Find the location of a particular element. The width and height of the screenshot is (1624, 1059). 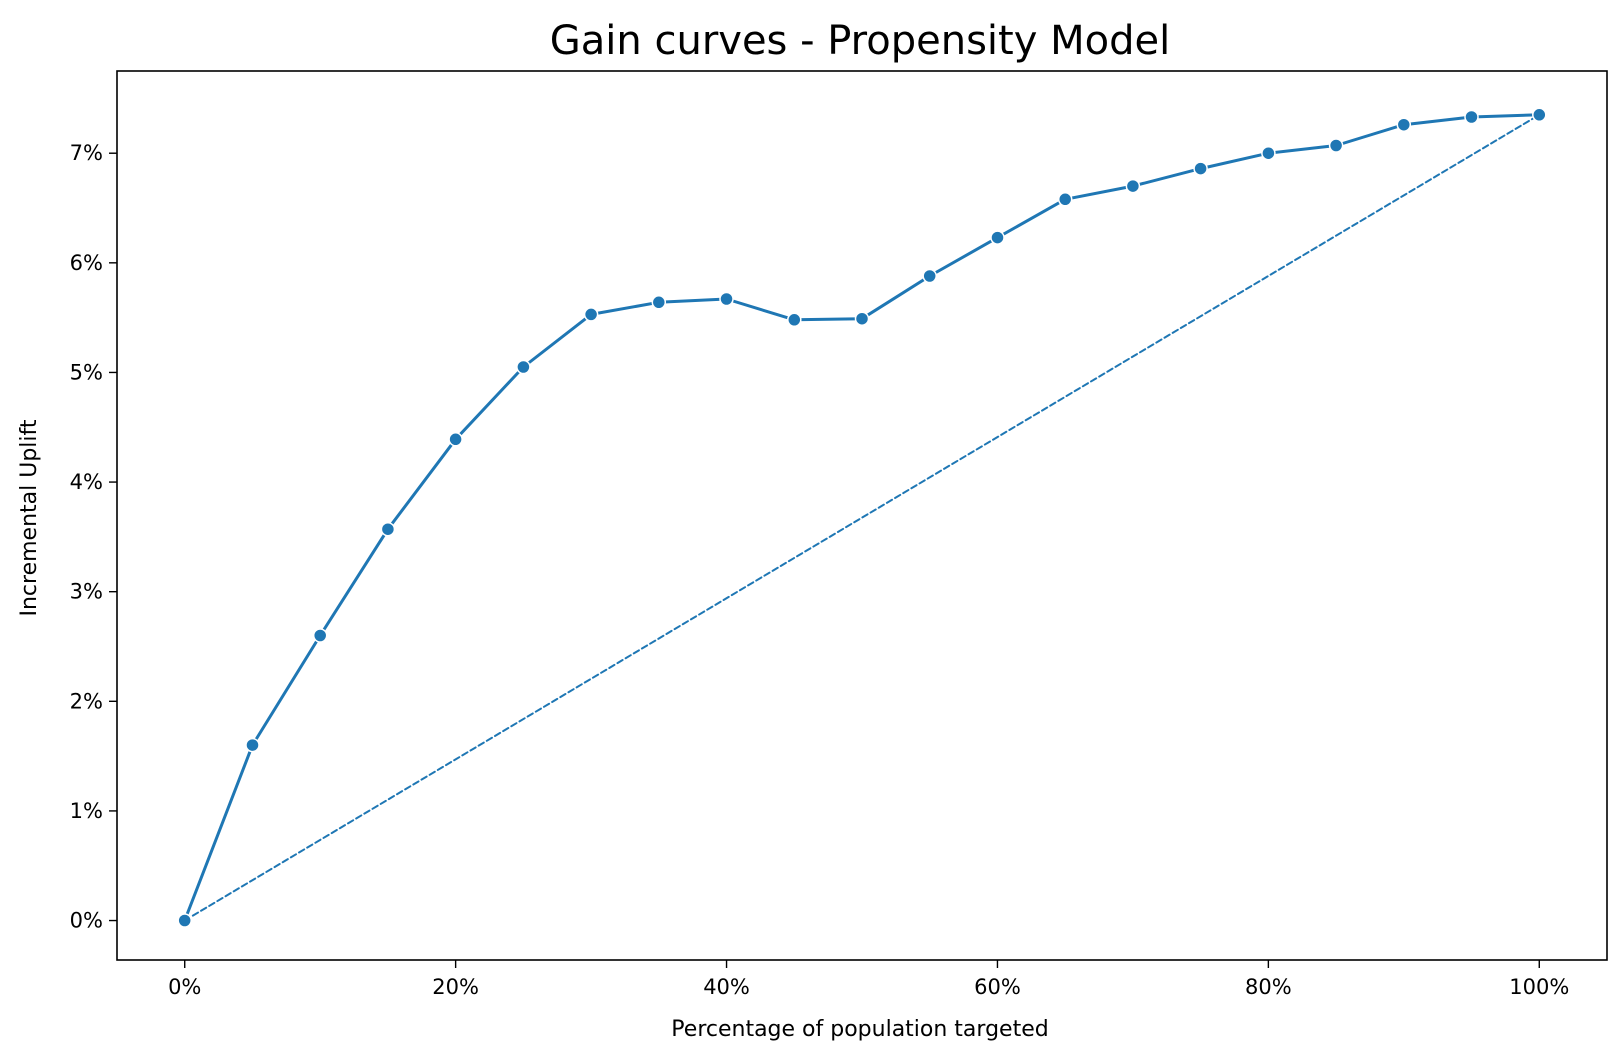

y-tick-label: 2% is located at coordinates (86, 701).